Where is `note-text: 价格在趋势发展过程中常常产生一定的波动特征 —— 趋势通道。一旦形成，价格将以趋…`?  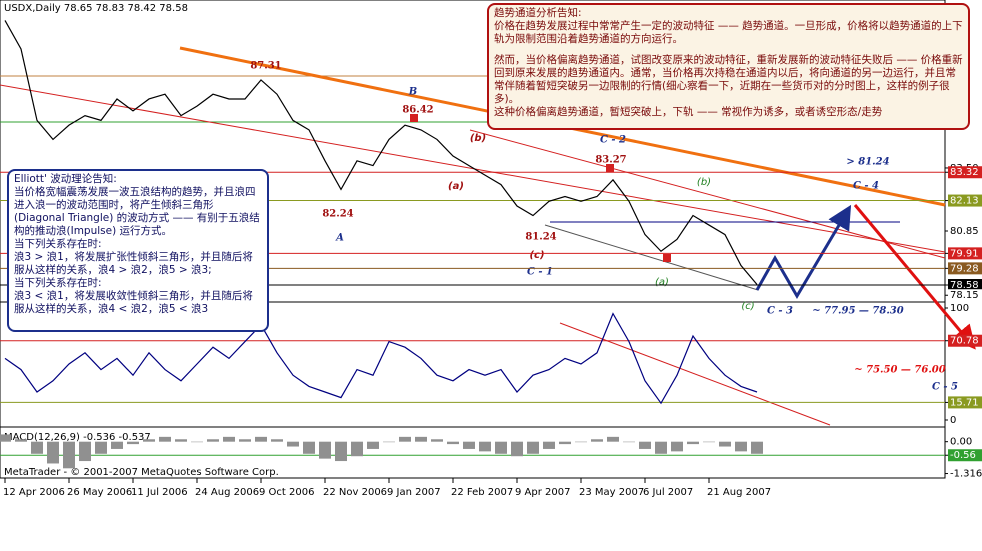
note-text: 价格在趋势发展过程中常常产生一定的波动特征 —— 趋势通道。一旦形成，价格将以趋… is located at coordinates (728, 32).